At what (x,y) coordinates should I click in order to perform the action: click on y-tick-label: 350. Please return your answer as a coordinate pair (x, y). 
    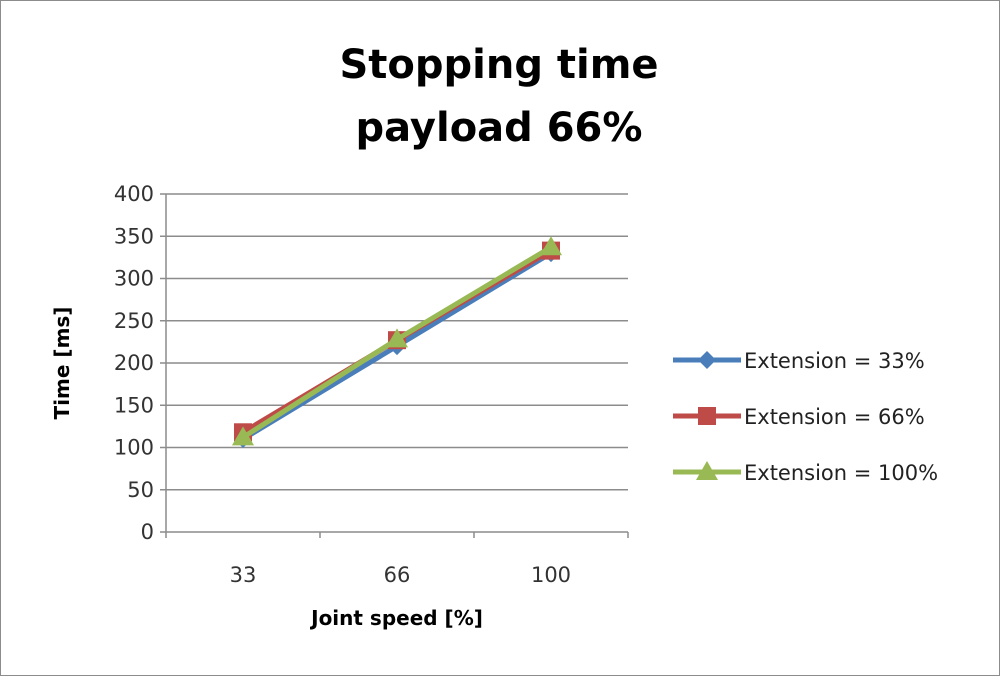
    Looking at the image, I should click on (134, 236).